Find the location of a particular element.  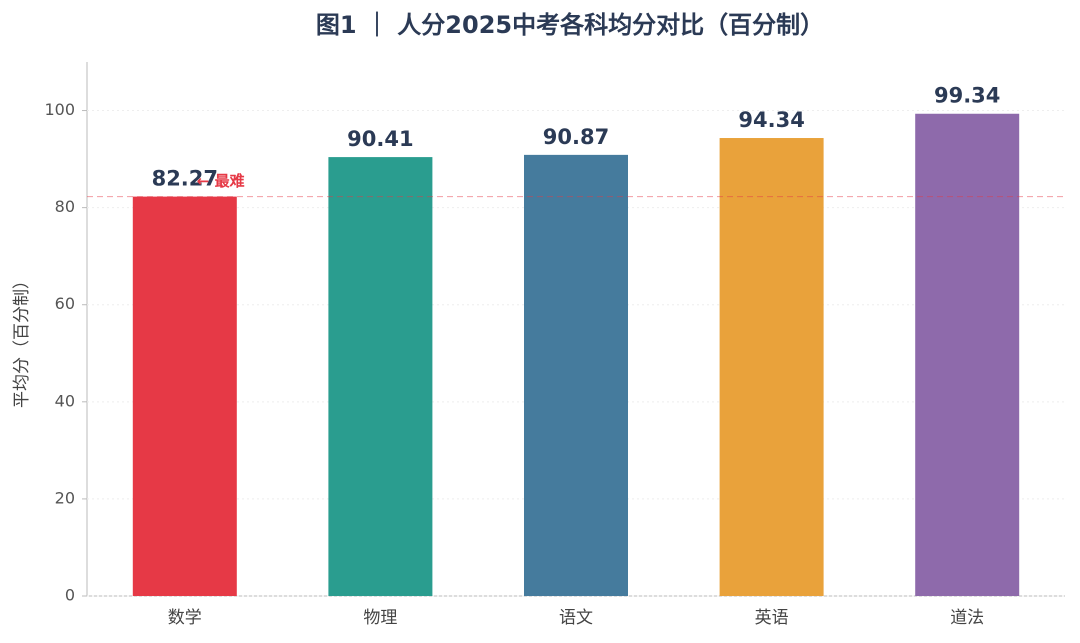

x-tick-label: 数学 is located at coordinates (185, 618).